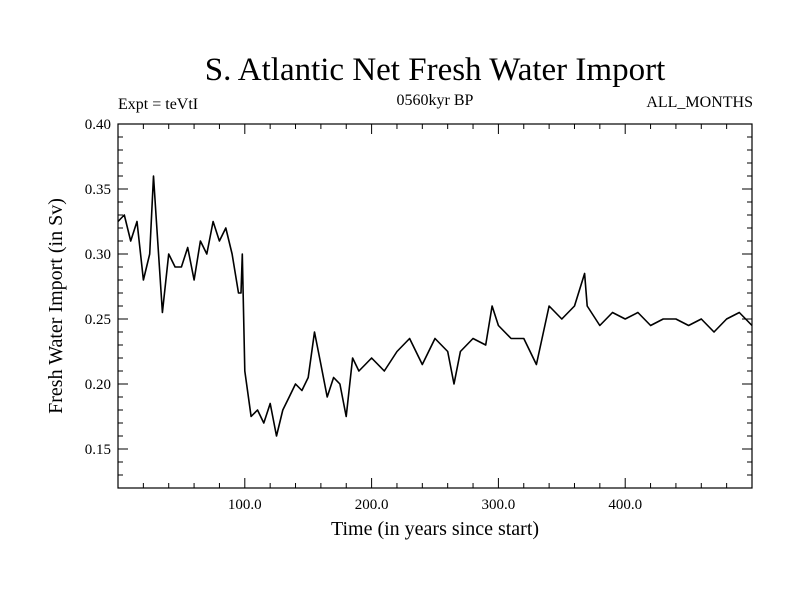  Describe the element at coordinates (98, 320) in the screenshot. I see `y-tick-label: 0.25` at that location.